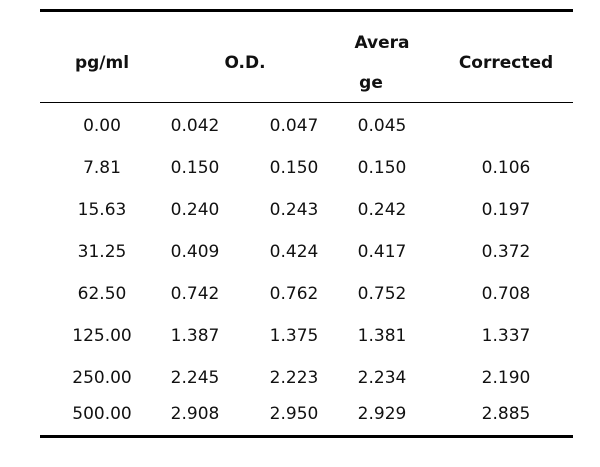 This screenshot has width=600, height=467. Describe the element at coordinates (382, 210) in the screenshot. I see `cell-average: 0.242` at that location.